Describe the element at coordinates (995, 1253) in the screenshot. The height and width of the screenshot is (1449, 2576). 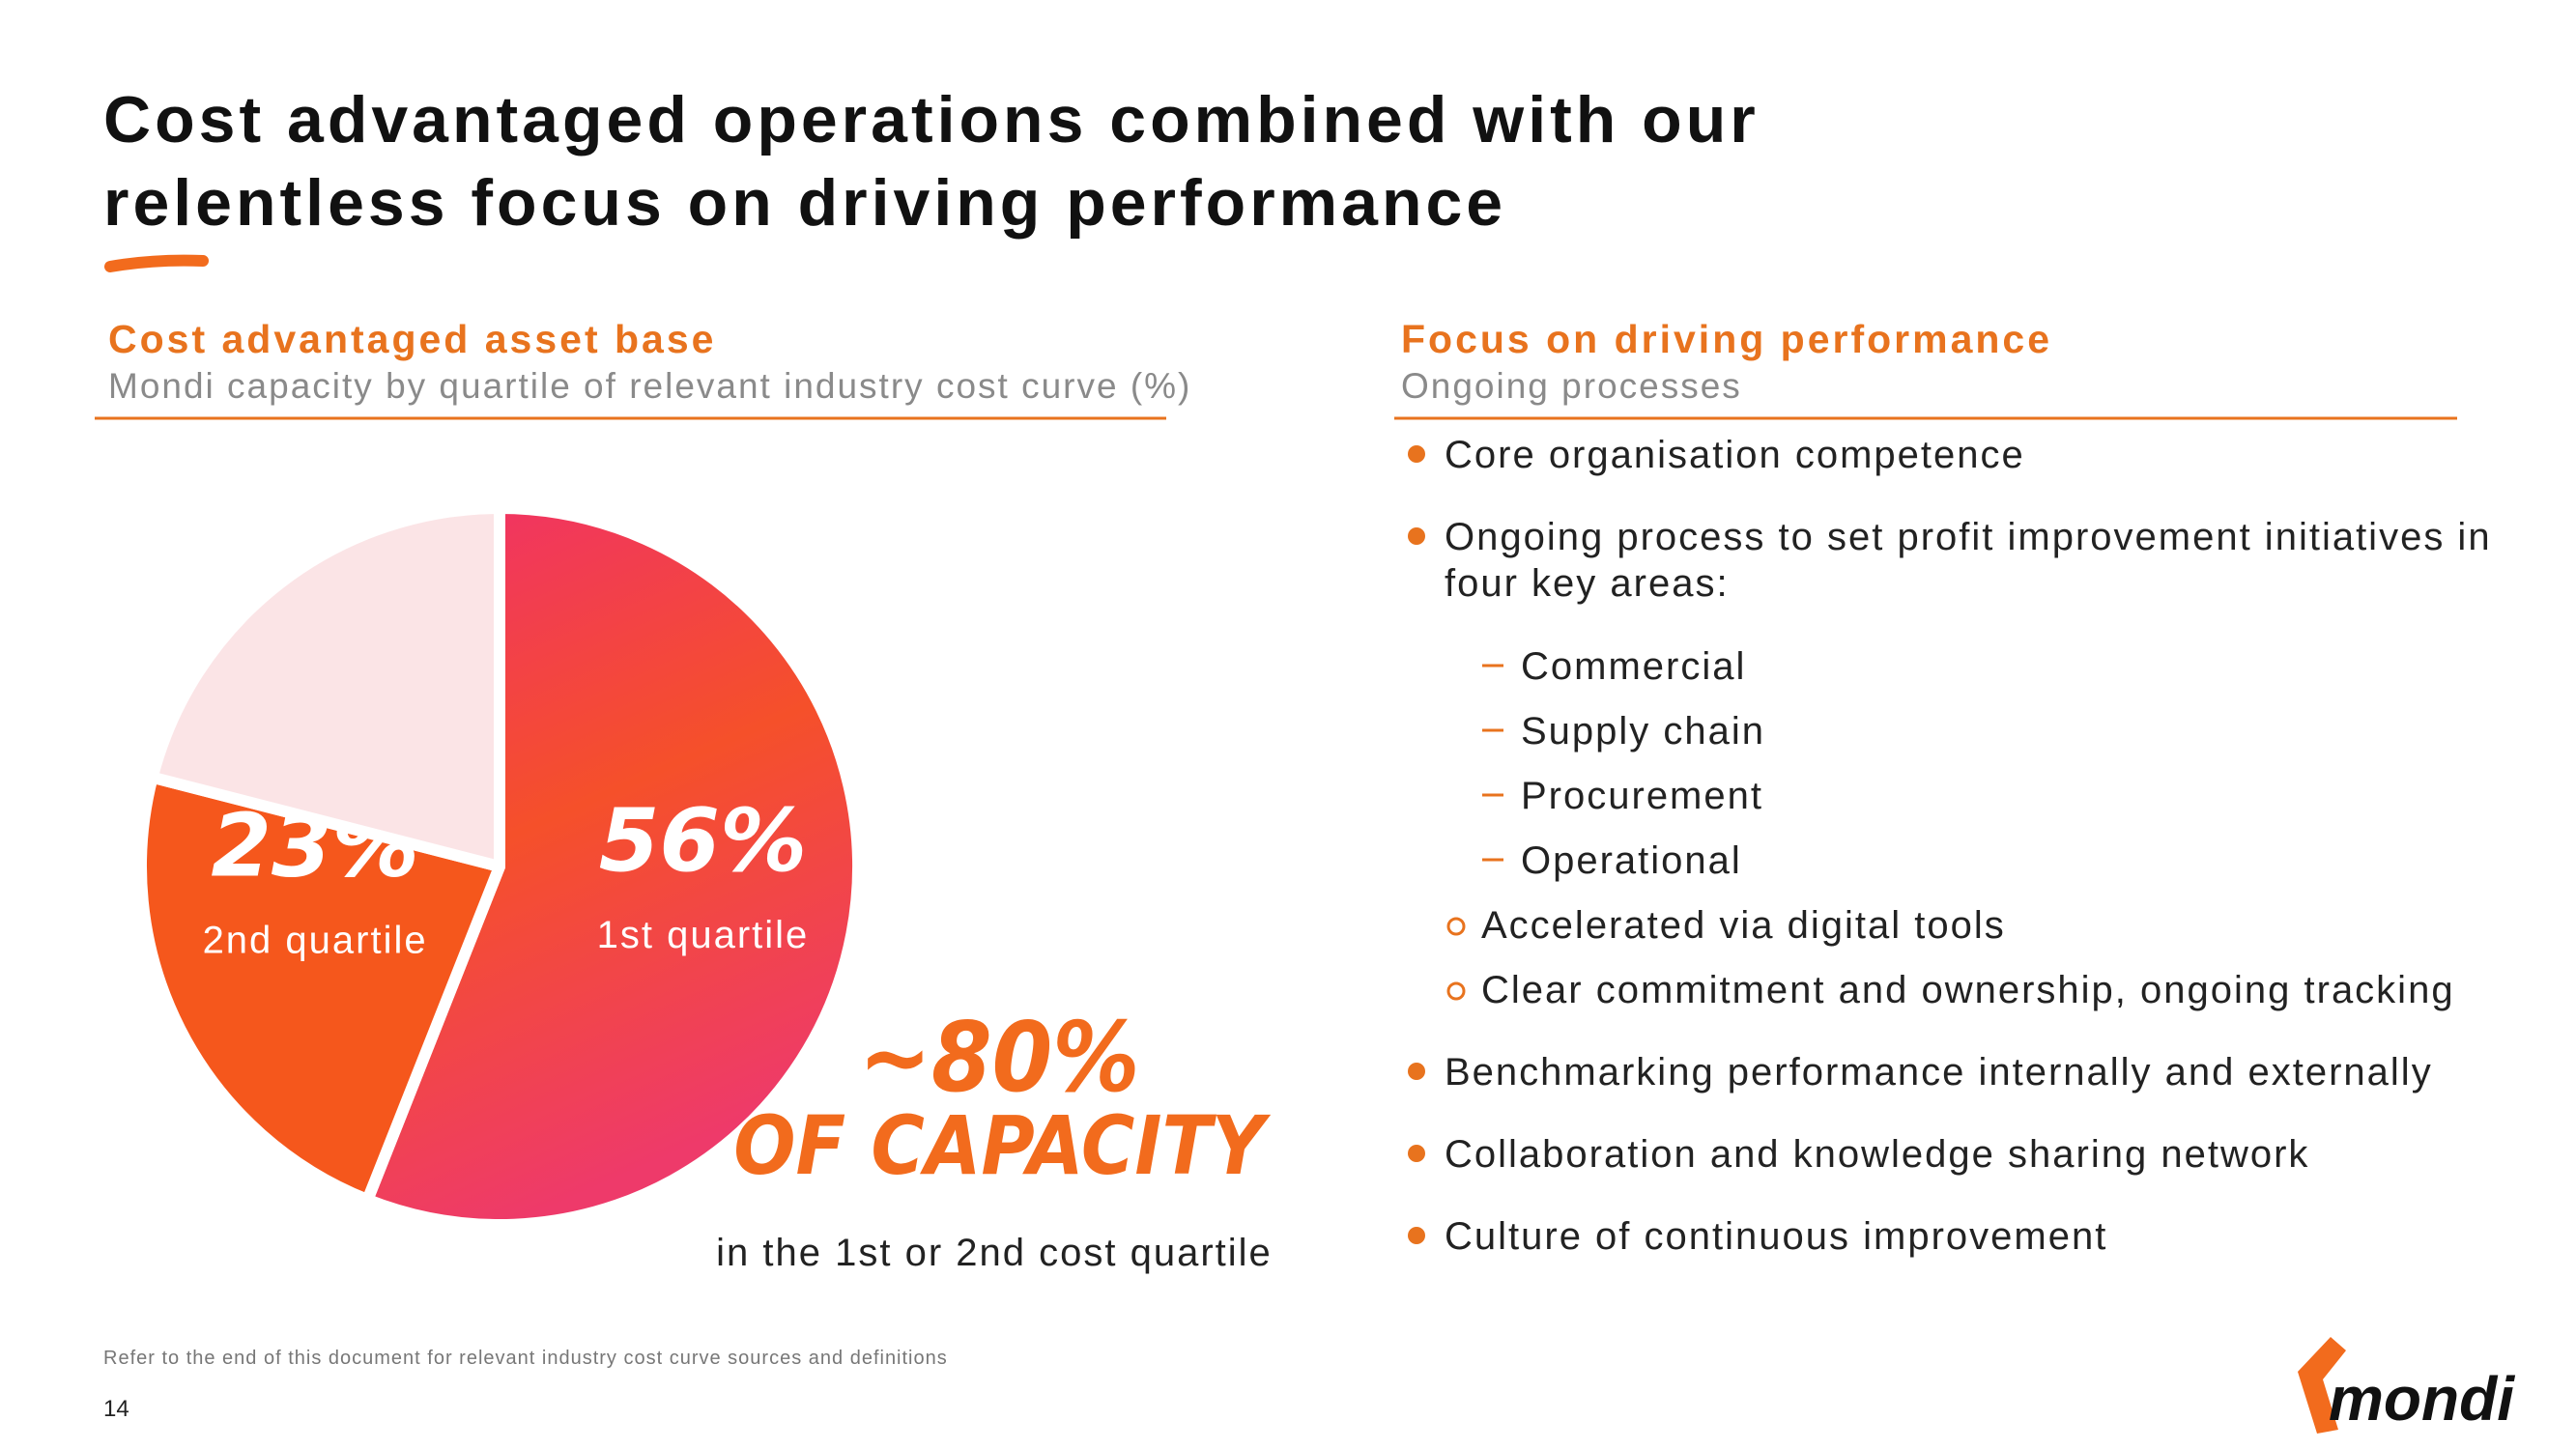
I see `annotation-caption: in the 1st or 2nd cost quartile` at that location.